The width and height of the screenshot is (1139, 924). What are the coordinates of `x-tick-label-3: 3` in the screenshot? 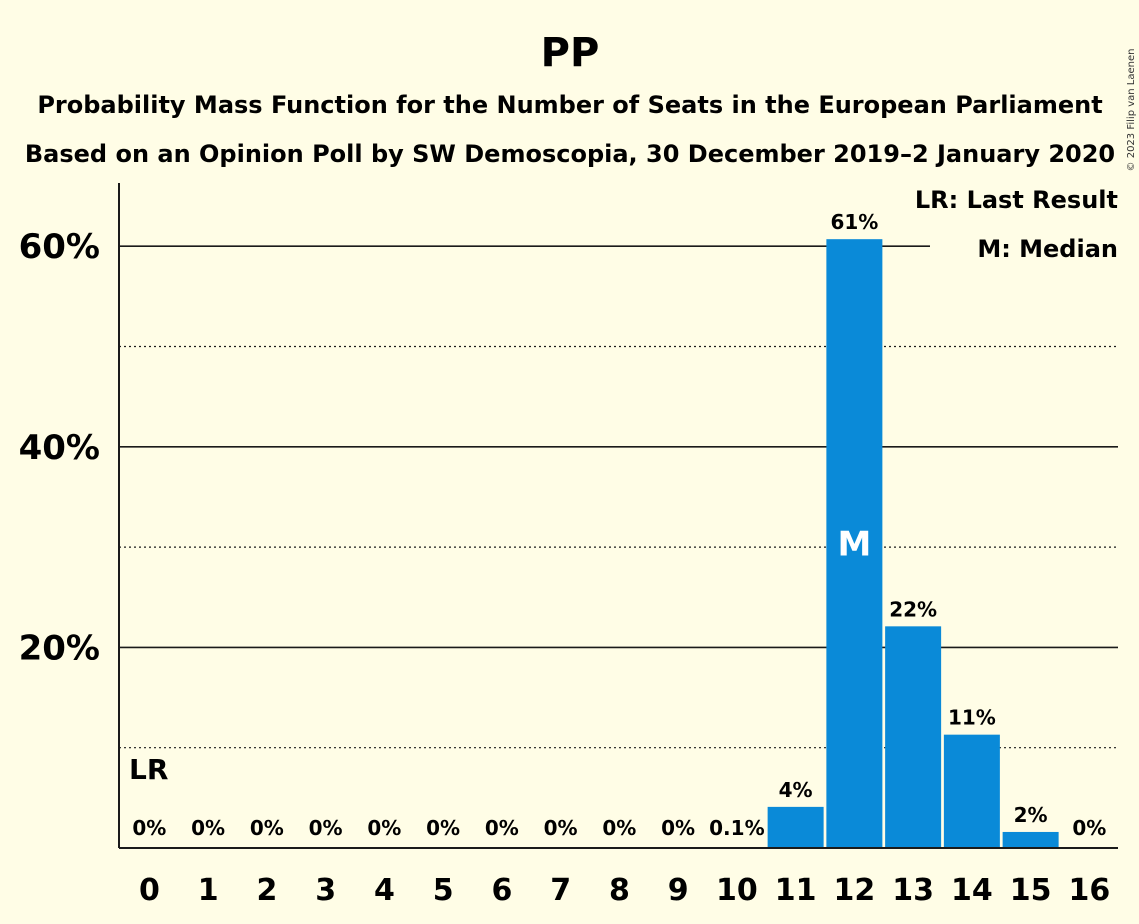 It's located at (325, 890).